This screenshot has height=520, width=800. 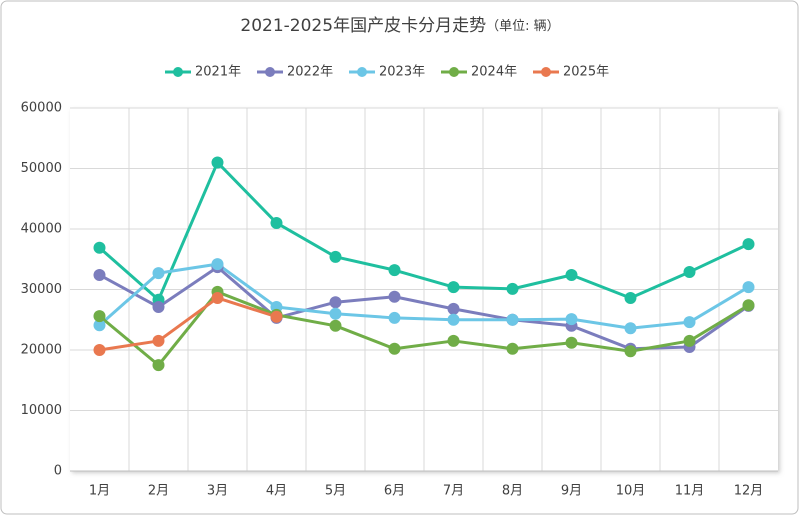 What do you see at coordinates (276, 491) in the screenshot?
I see `x-tick-label: 4月` at bounding box center [276, 491].